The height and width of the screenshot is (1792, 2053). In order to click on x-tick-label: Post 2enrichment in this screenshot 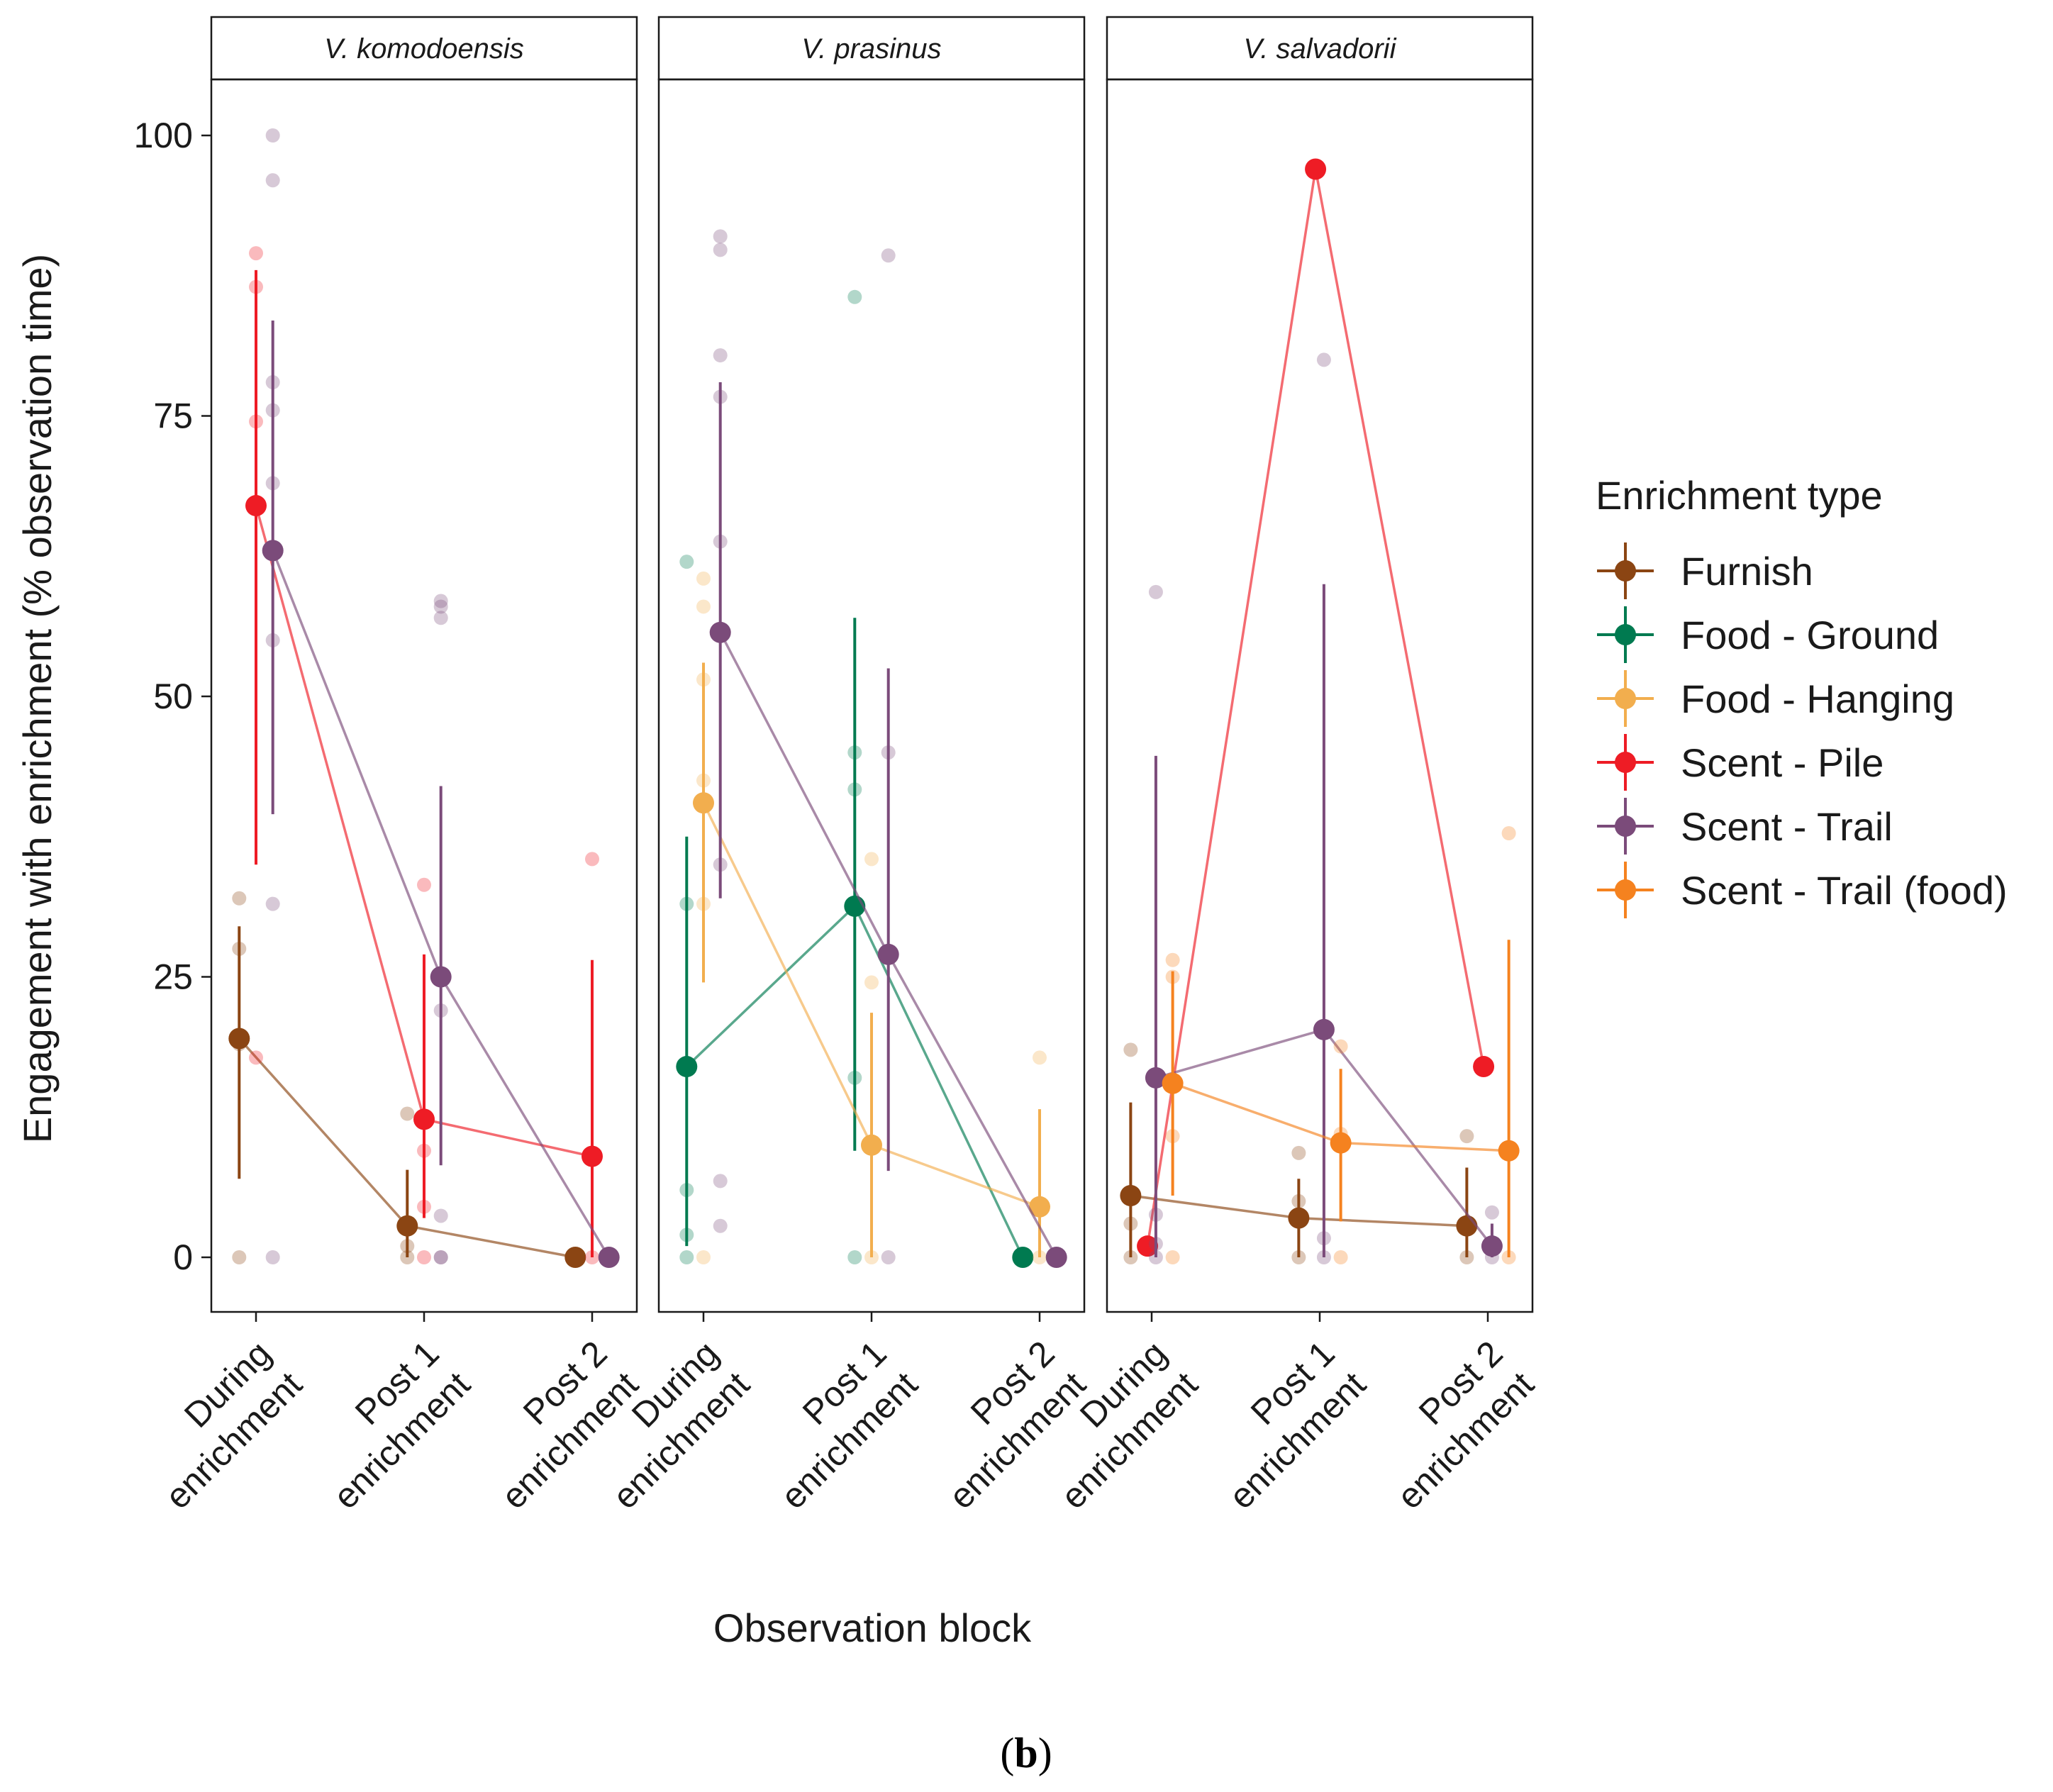, I will do `click(1450, 1424)`.